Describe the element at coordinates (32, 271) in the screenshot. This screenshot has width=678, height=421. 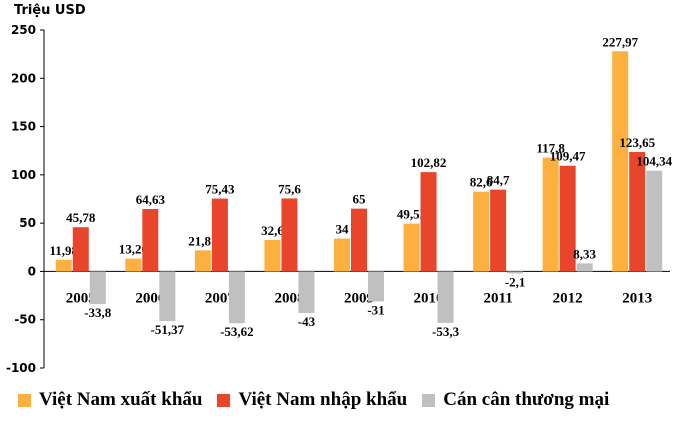
I see `y-tick-label: 0` at that location.